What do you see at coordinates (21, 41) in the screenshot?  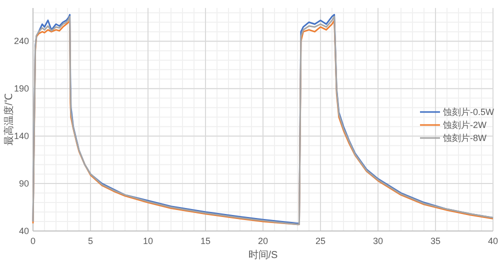 I see `y-tick-label: 240` at bounding box center [21, 41].